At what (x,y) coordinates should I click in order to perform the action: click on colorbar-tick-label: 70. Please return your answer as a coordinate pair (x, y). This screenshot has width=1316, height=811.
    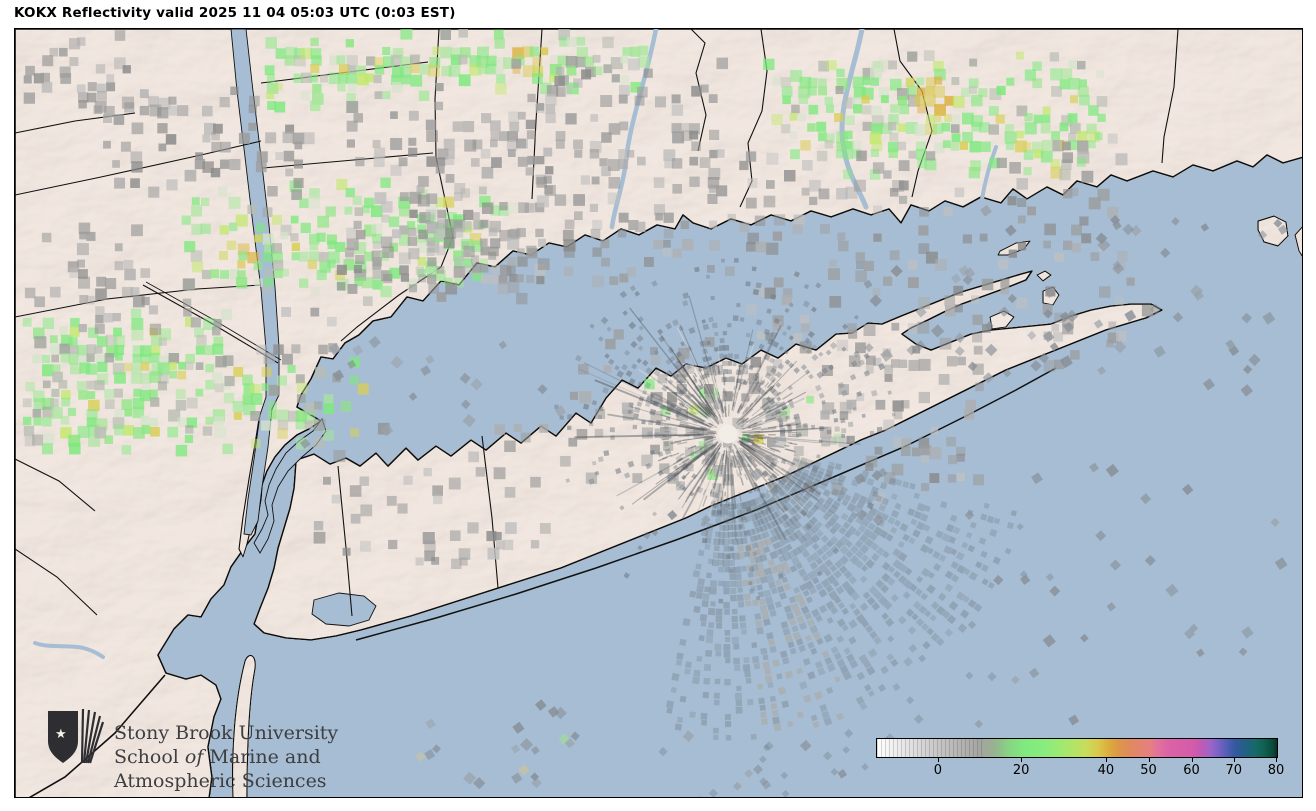
    Looking at the image, I should click on (1234, 770).